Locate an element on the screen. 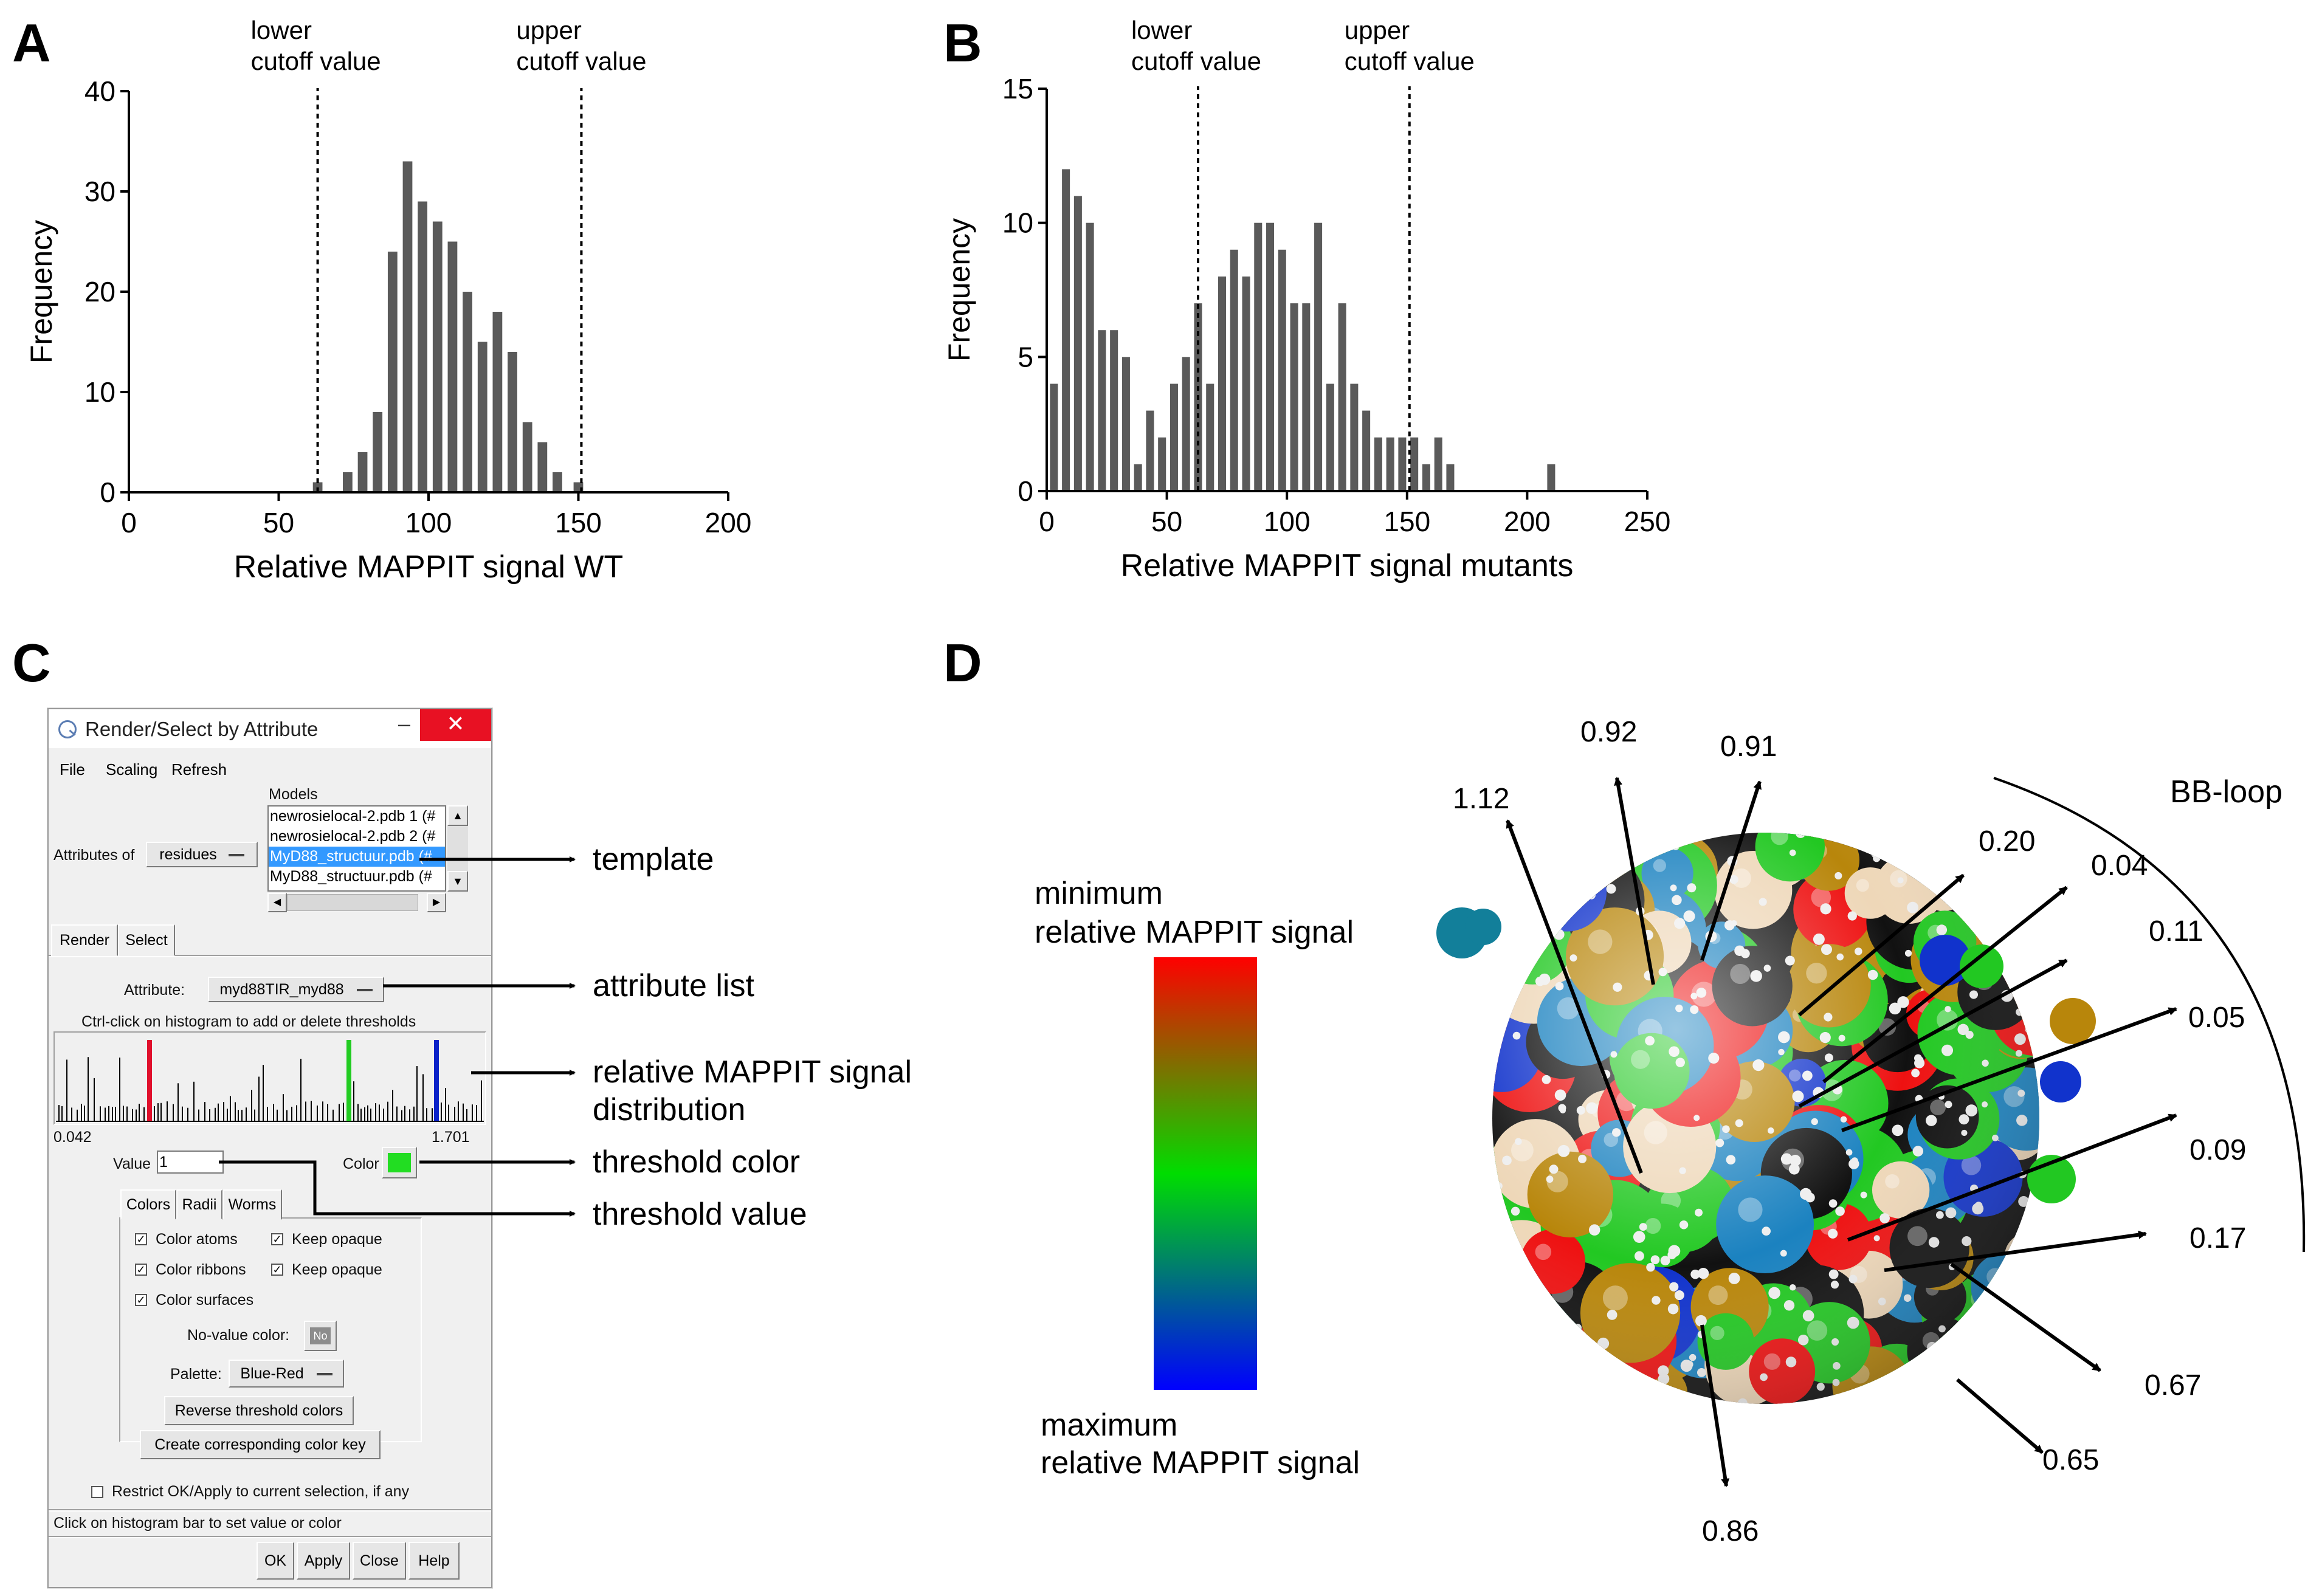  y-axis-label: Frequency is located at coordinates (41, 292).